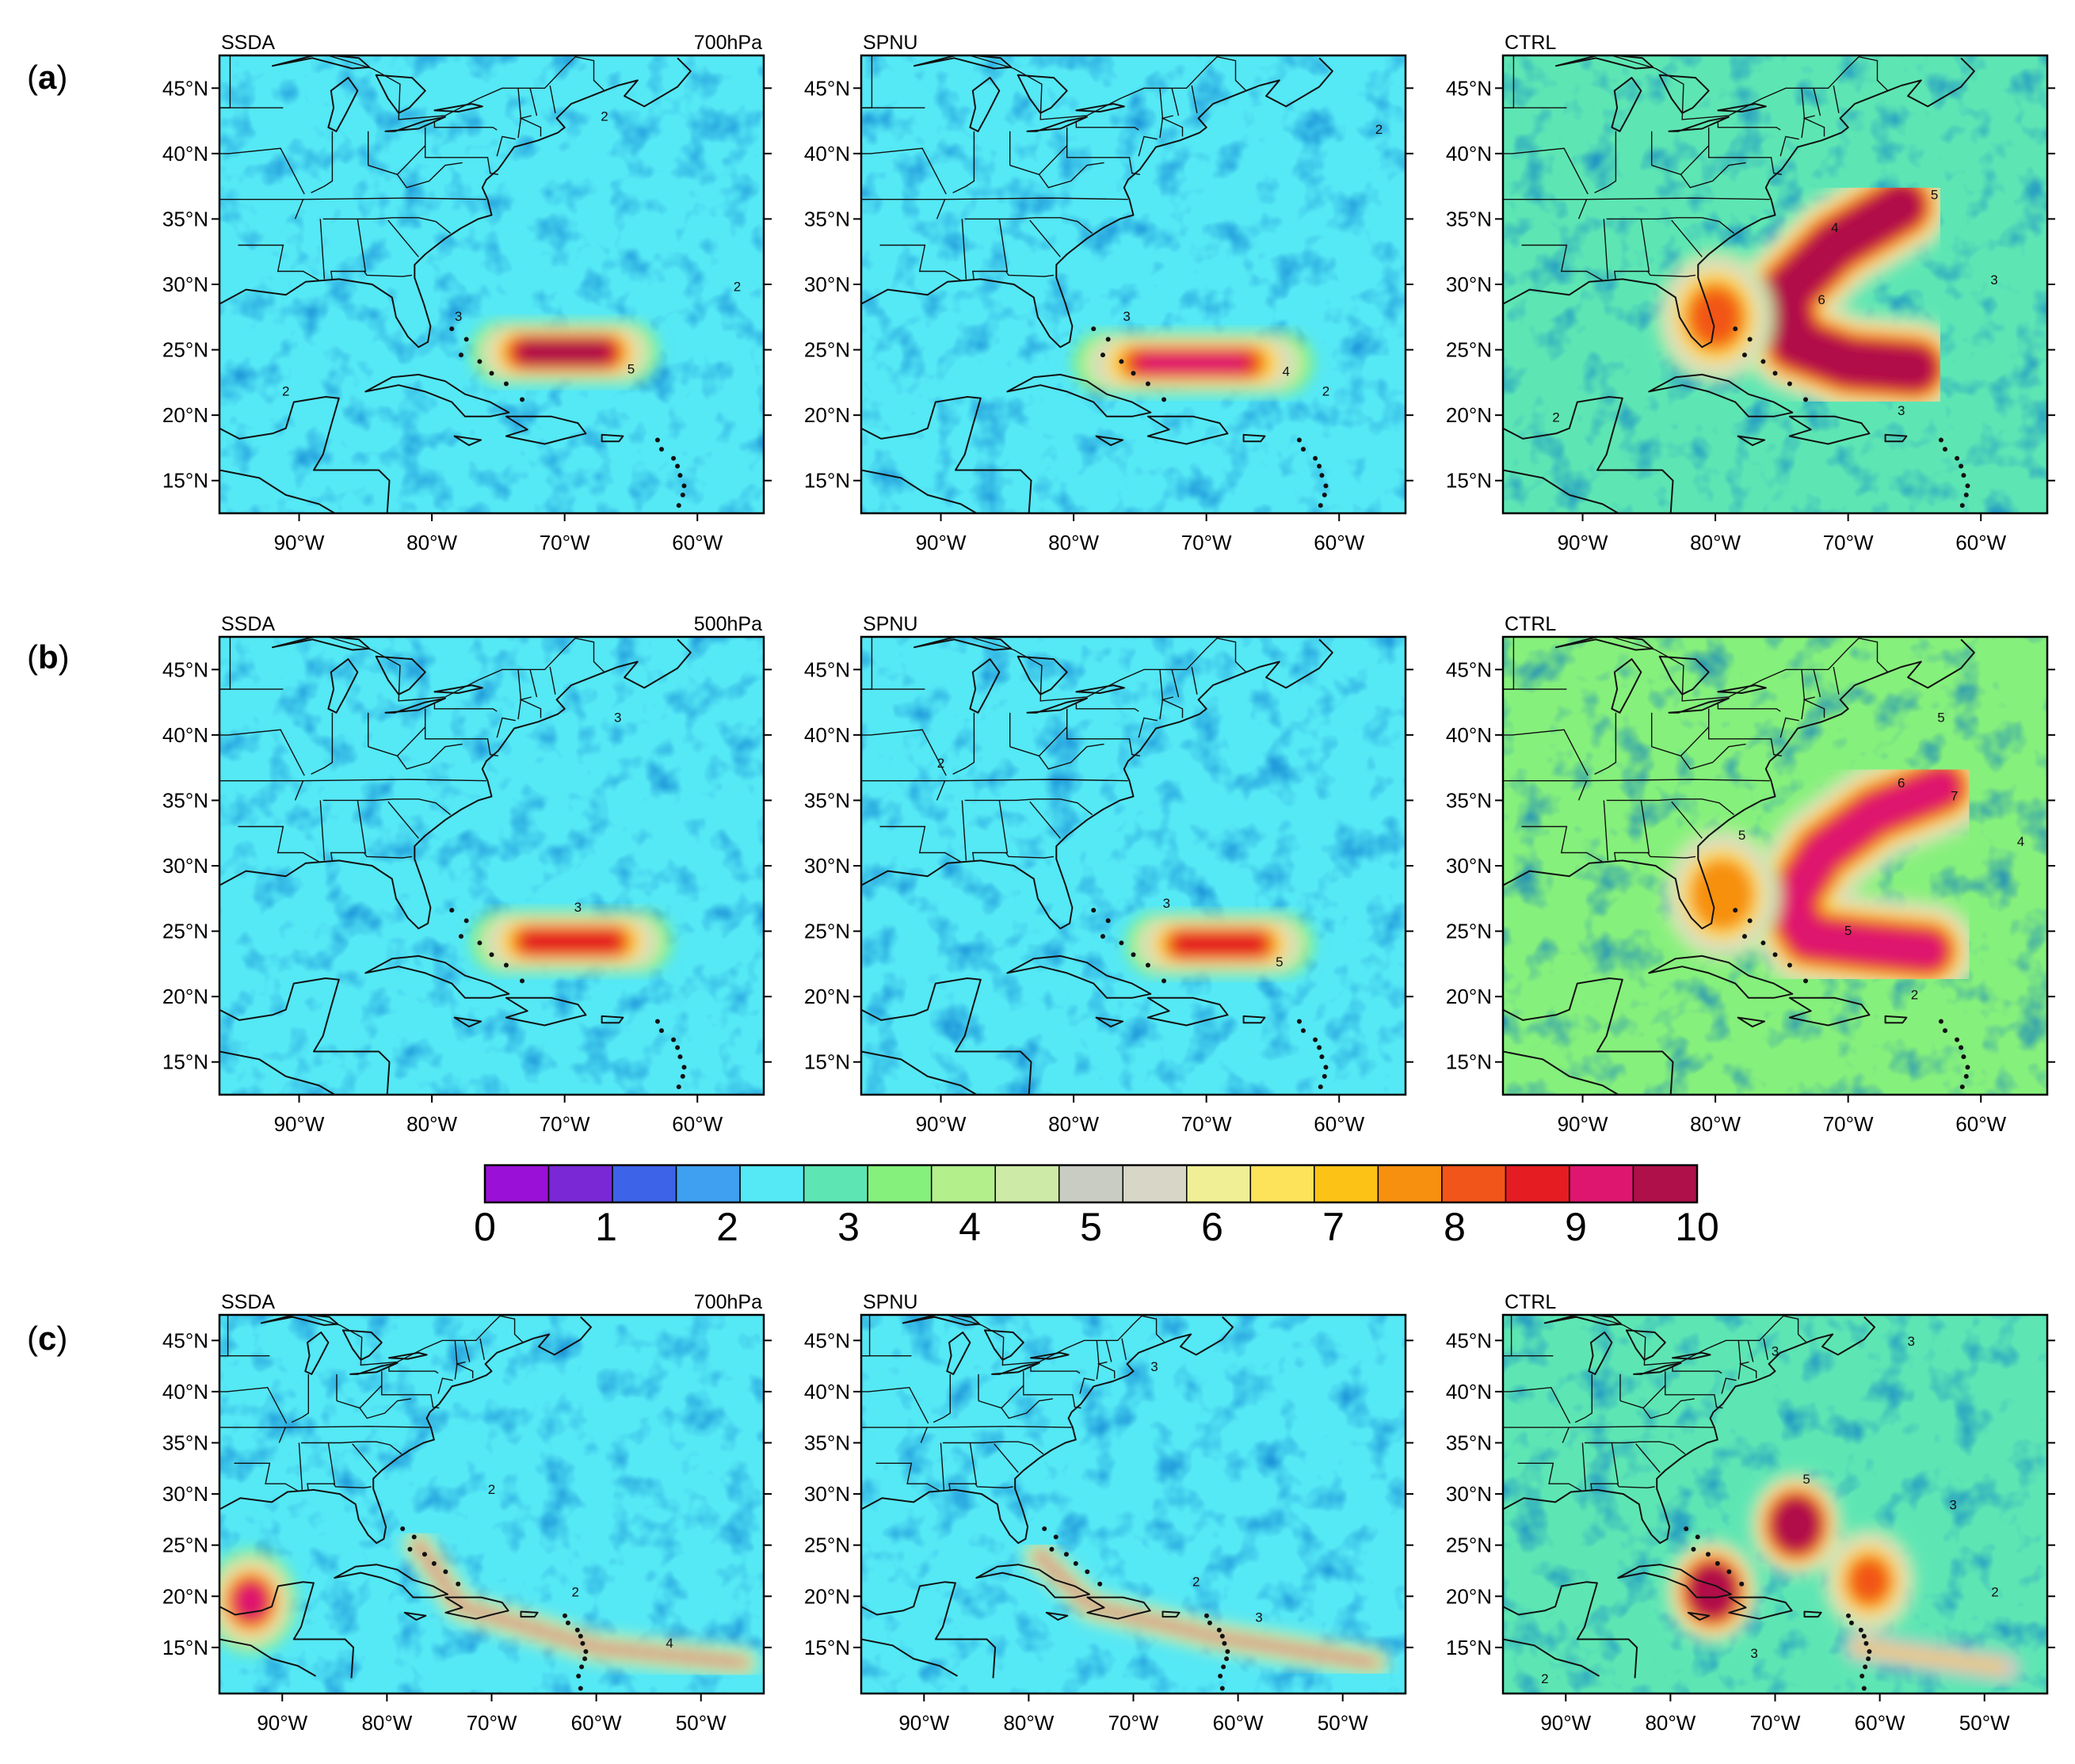 The image size is (2075, 1764). Describe the element at coordinates (1953, 1504) in the screenshot. I see `contour-label: 3` at that location.